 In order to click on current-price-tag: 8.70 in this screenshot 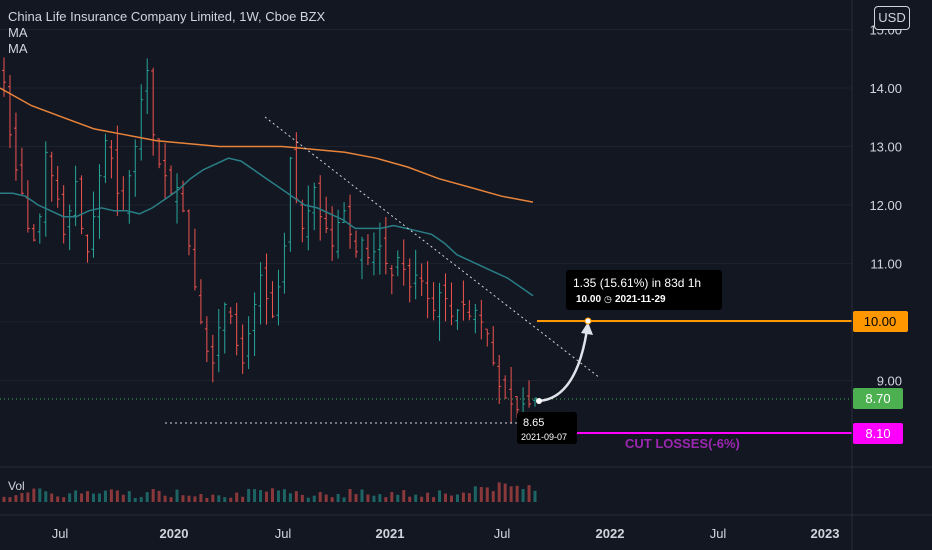, I will do `click(878, 398)`.